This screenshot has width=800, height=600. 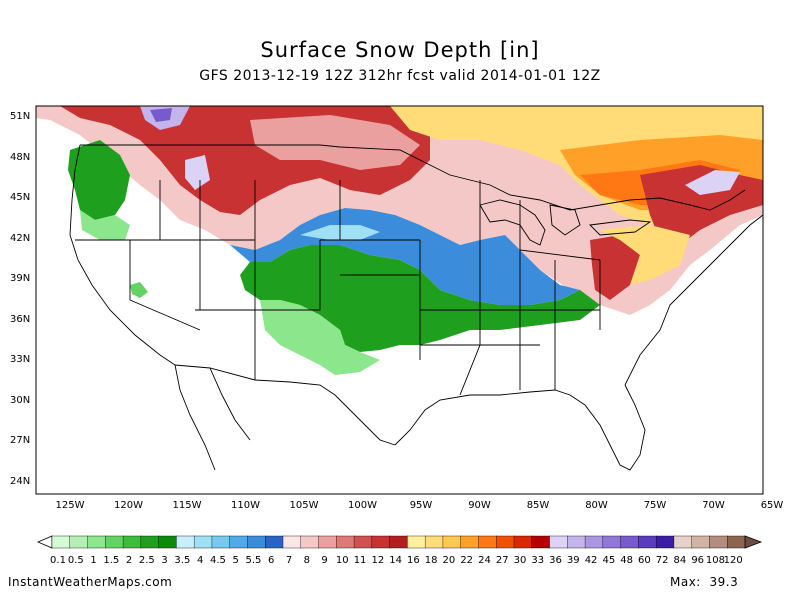 I want to click on west-coast, so click(x=122, y=255).